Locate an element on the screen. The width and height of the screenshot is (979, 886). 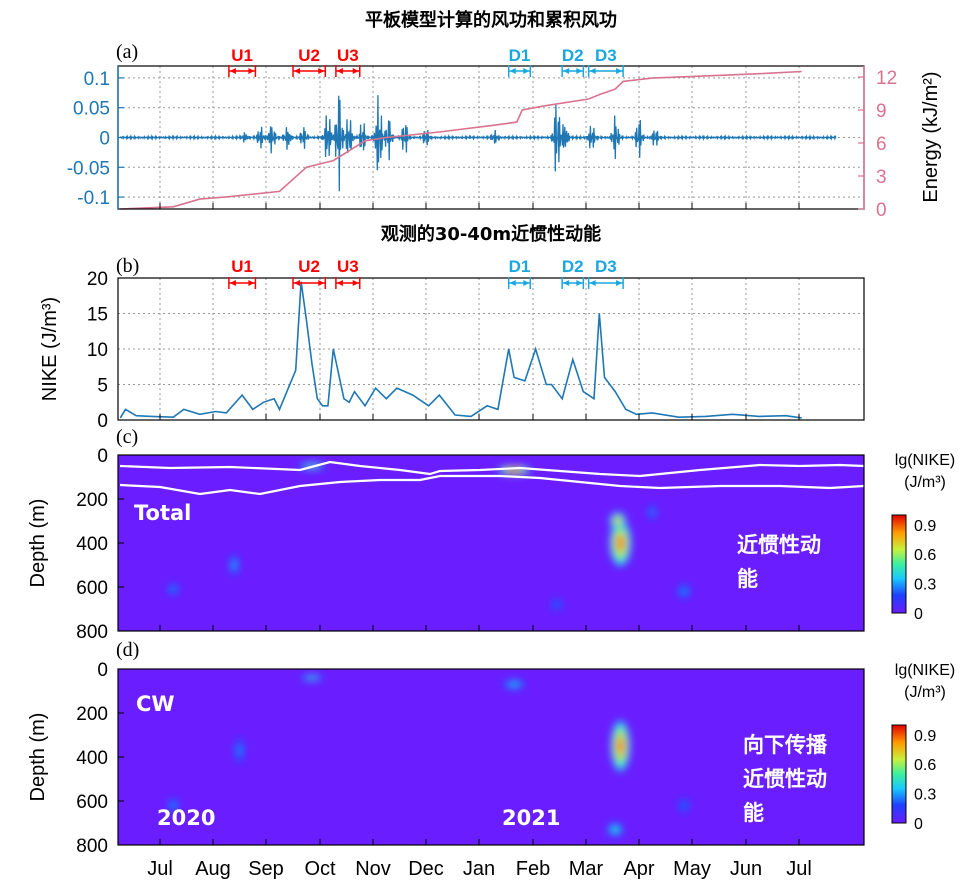
y-tick-label-a-1: 0.05 is located at coordinates (91, 109).